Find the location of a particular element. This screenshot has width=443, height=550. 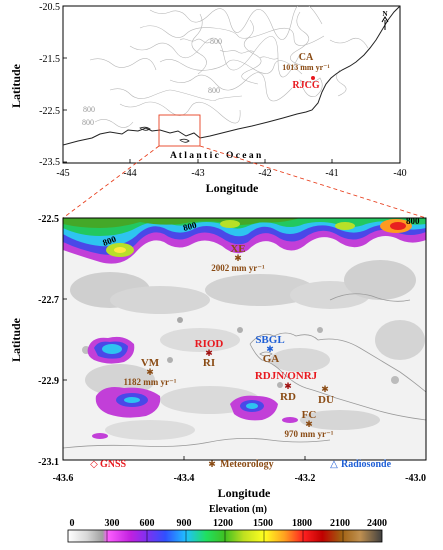

top-bay-outline is located at coordinates (311, 87).